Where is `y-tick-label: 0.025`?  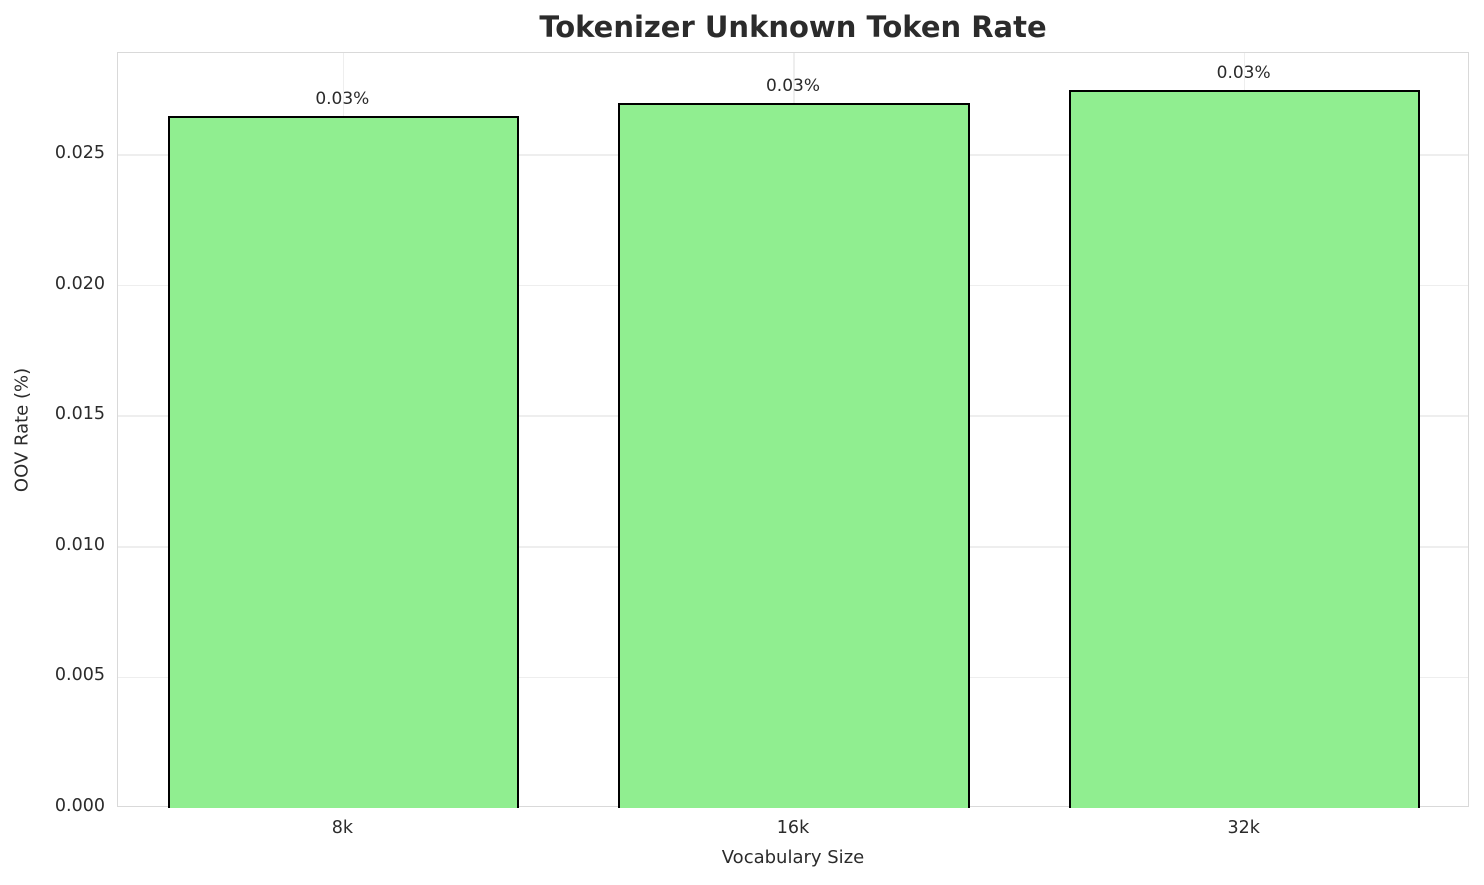 y-tick-label: 0.025 is located at coordinates (79, 152).